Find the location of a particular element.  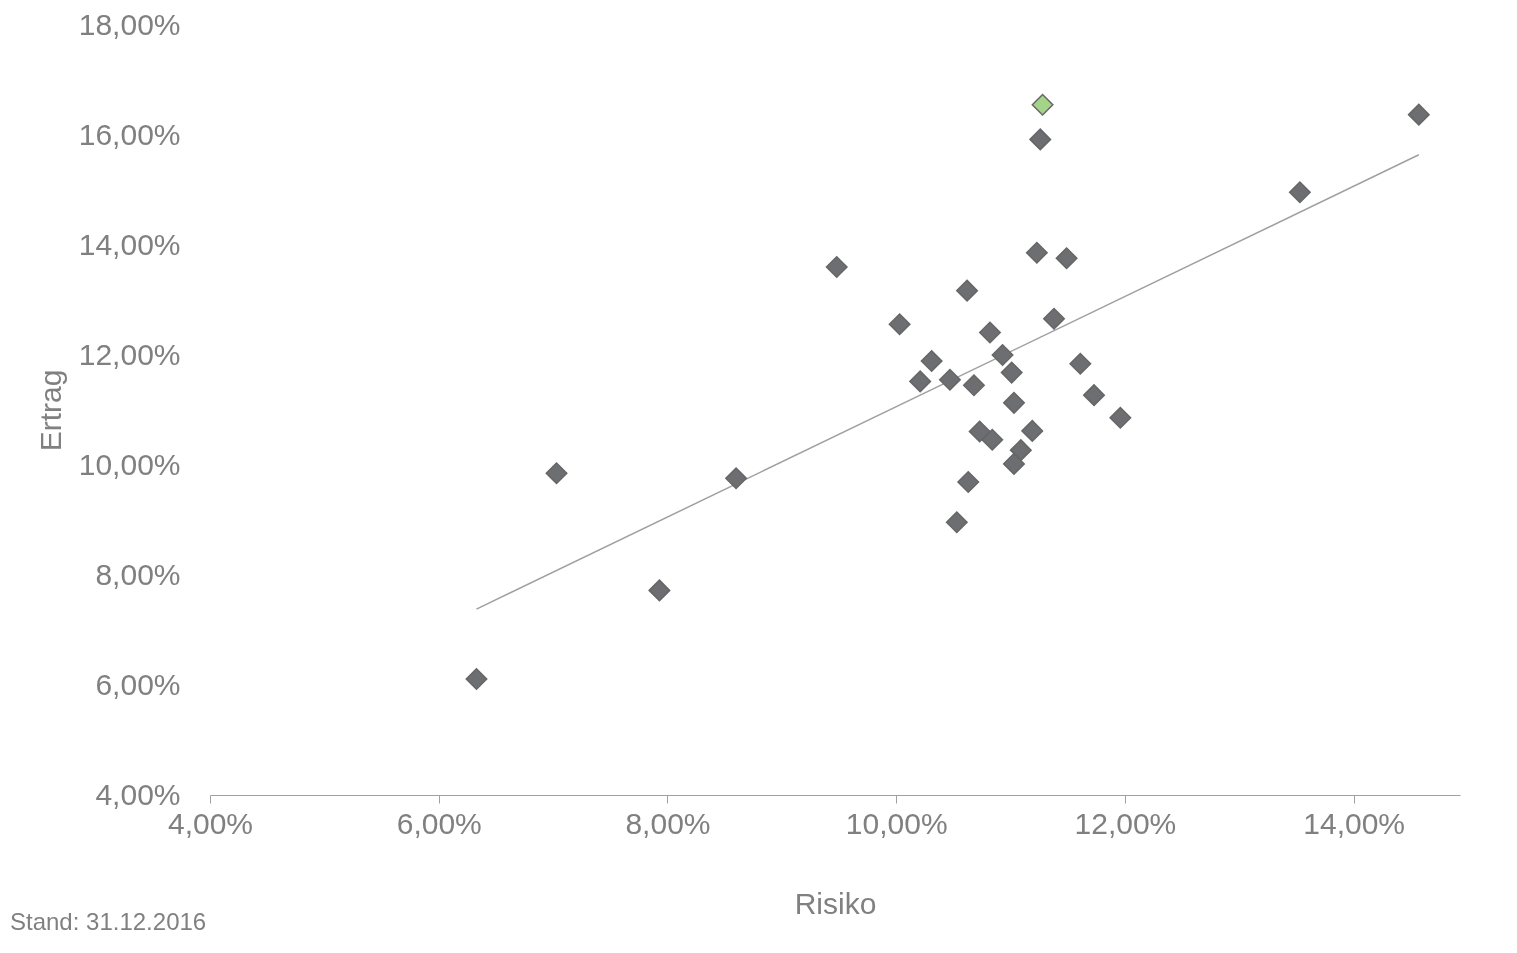

x-tick-label: 14,00% is located at coordinates (1354, 823).